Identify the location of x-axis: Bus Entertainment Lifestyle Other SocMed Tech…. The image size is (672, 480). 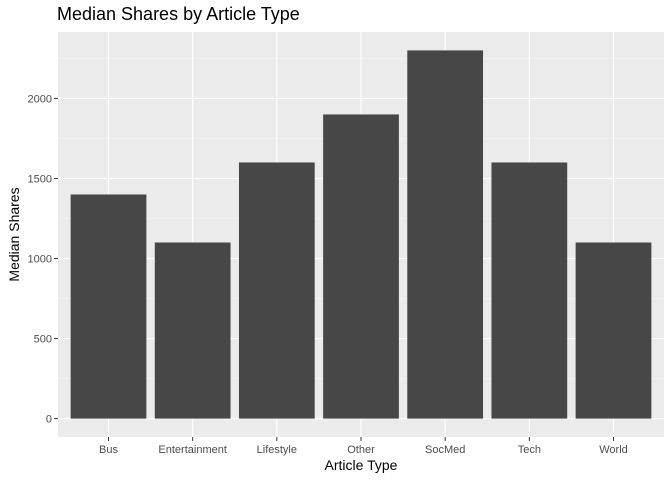
(363, 446).